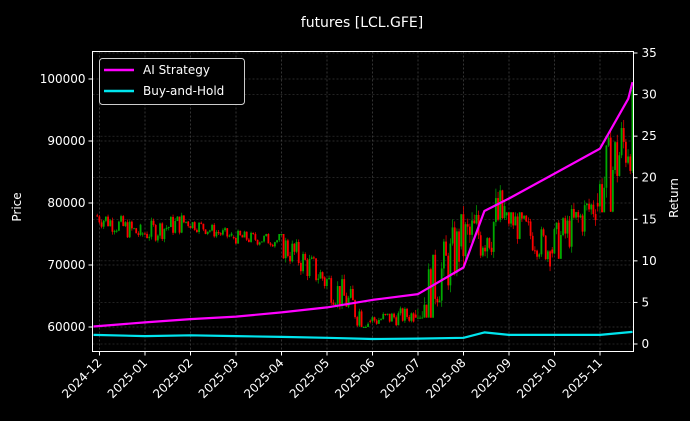 This screenshot has height=421, width=690. I want to click on y-right-tick-label: 10, so click(649, 261).